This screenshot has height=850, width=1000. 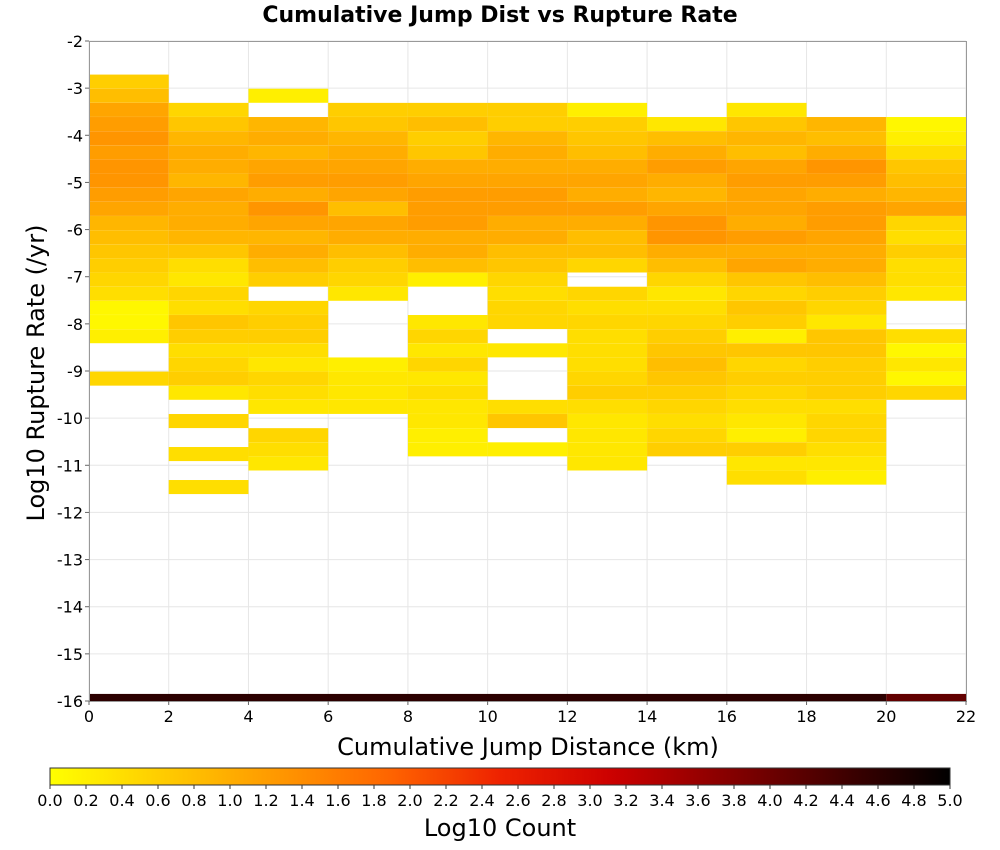 I want to click on x-tick-label: 0, so click(x=89, y=716).